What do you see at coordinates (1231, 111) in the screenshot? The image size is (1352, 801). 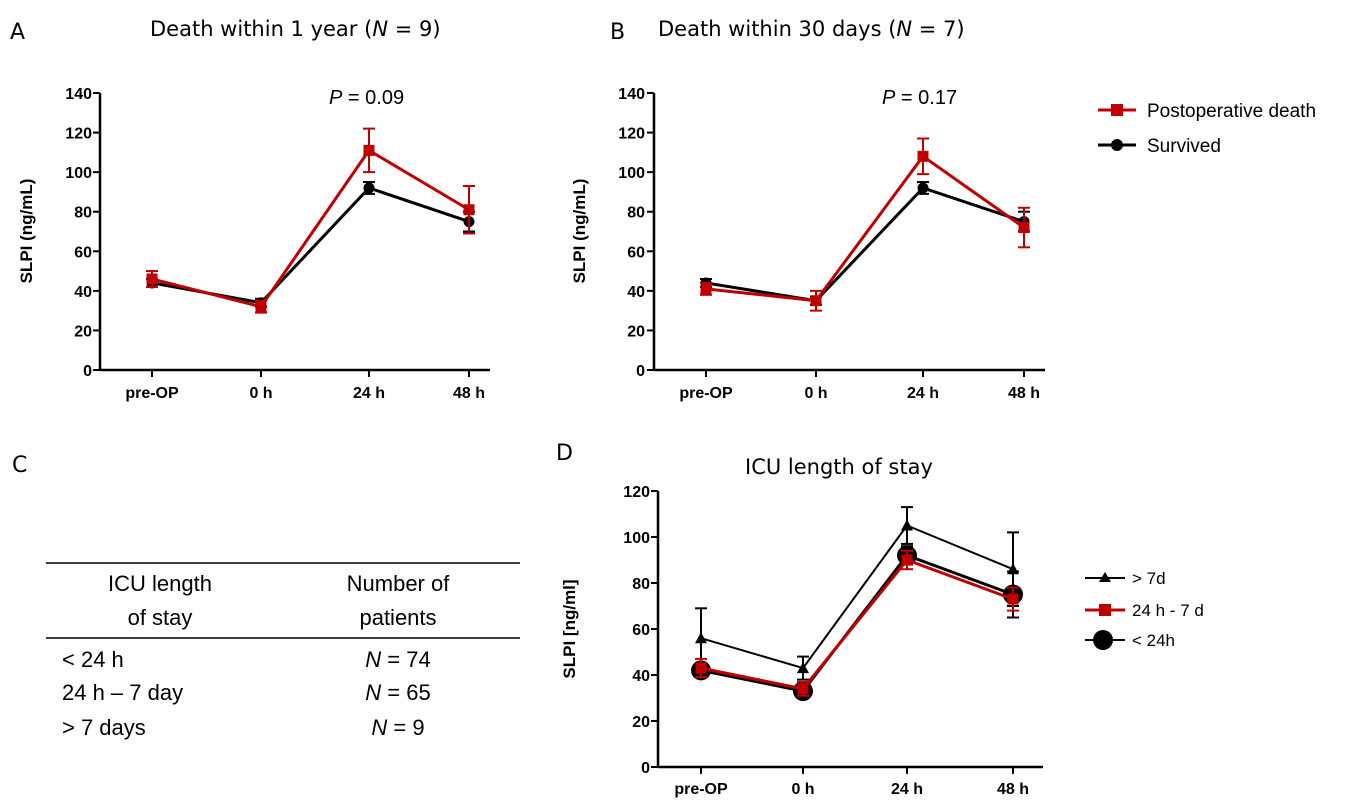 I see `legend-death-label: Postoperative death` at bounding box center [1231, 111].